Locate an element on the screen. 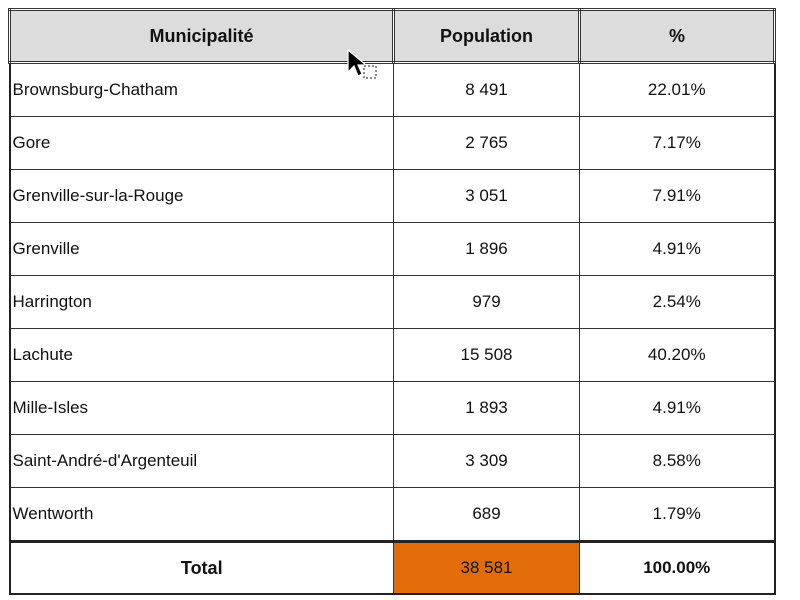 The width and height of the screenshot is (800, 600). percent-cell: 1.79% is located at coordinates (677, 514).